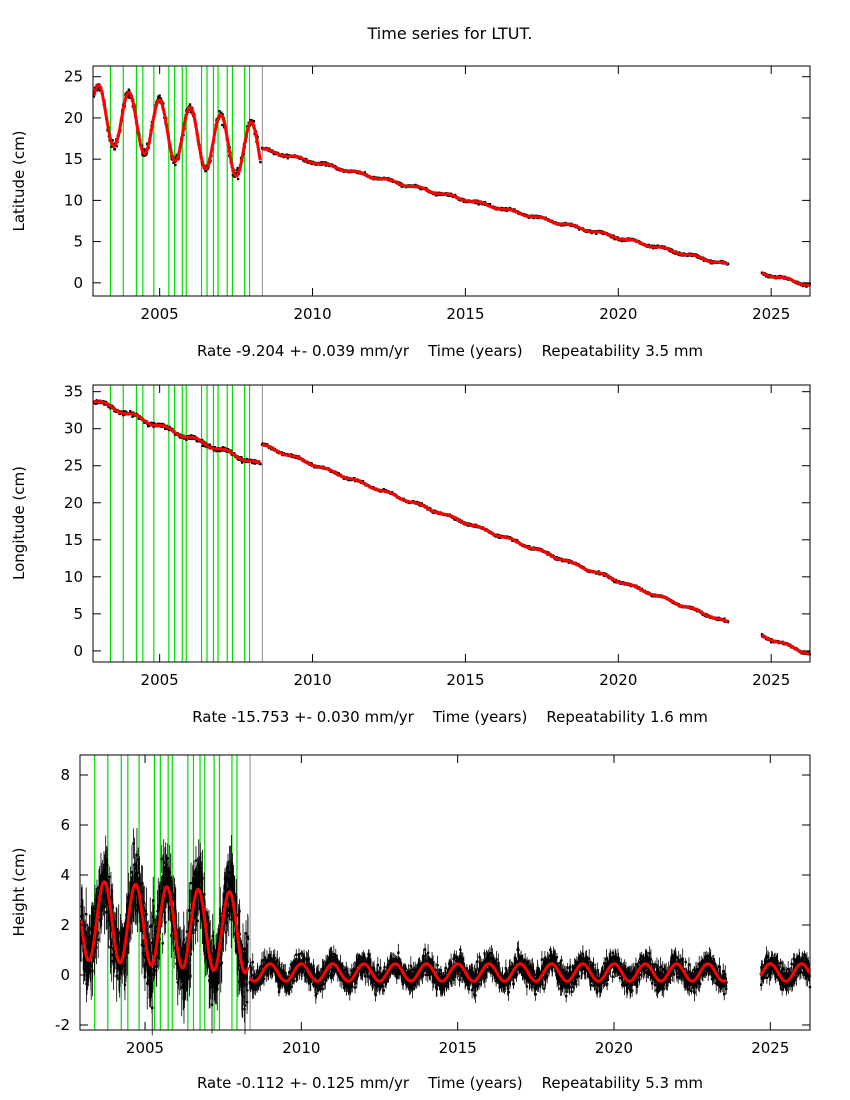 This screenshot has width=850, height=1100. I want to click on rate-text: Rate -15.753 +- 0.030 mm/yr, so click(303, 717).